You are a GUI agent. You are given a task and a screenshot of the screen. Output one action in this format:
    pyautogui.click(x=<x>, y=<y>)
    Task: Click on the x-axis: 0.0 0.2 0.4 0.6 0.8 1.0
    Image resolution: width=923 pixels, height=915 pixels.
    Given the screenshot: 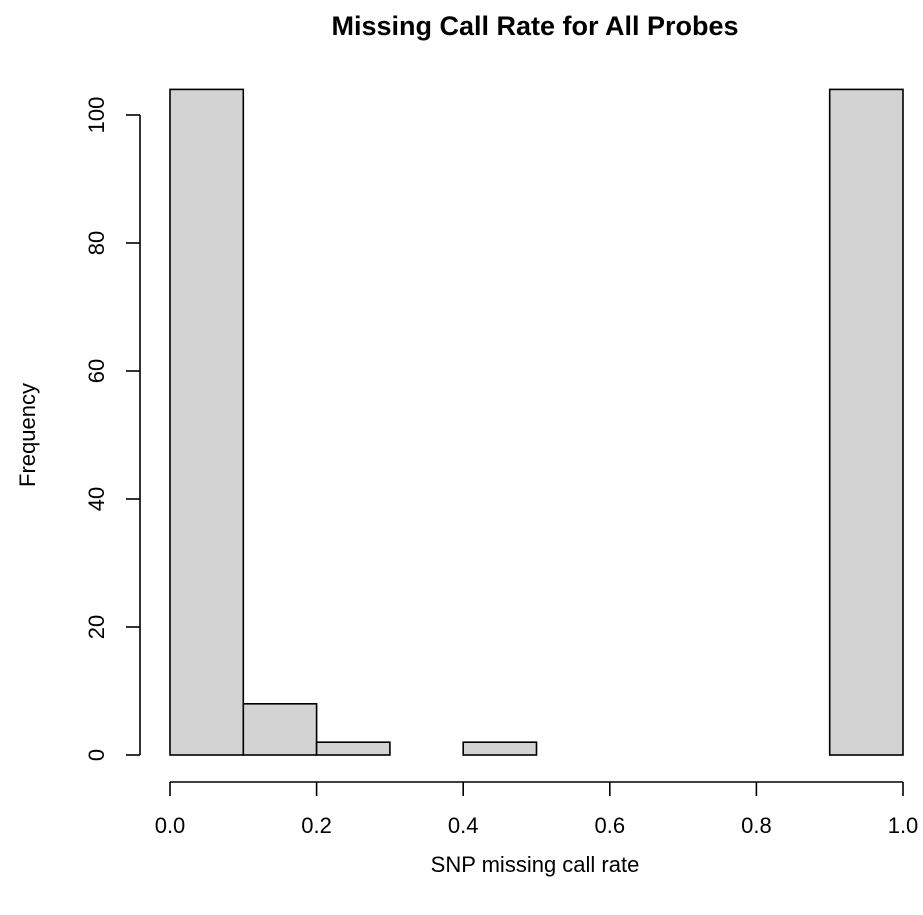 What is the action you would take?
    pyautogui.click(x=537, y=809)
    